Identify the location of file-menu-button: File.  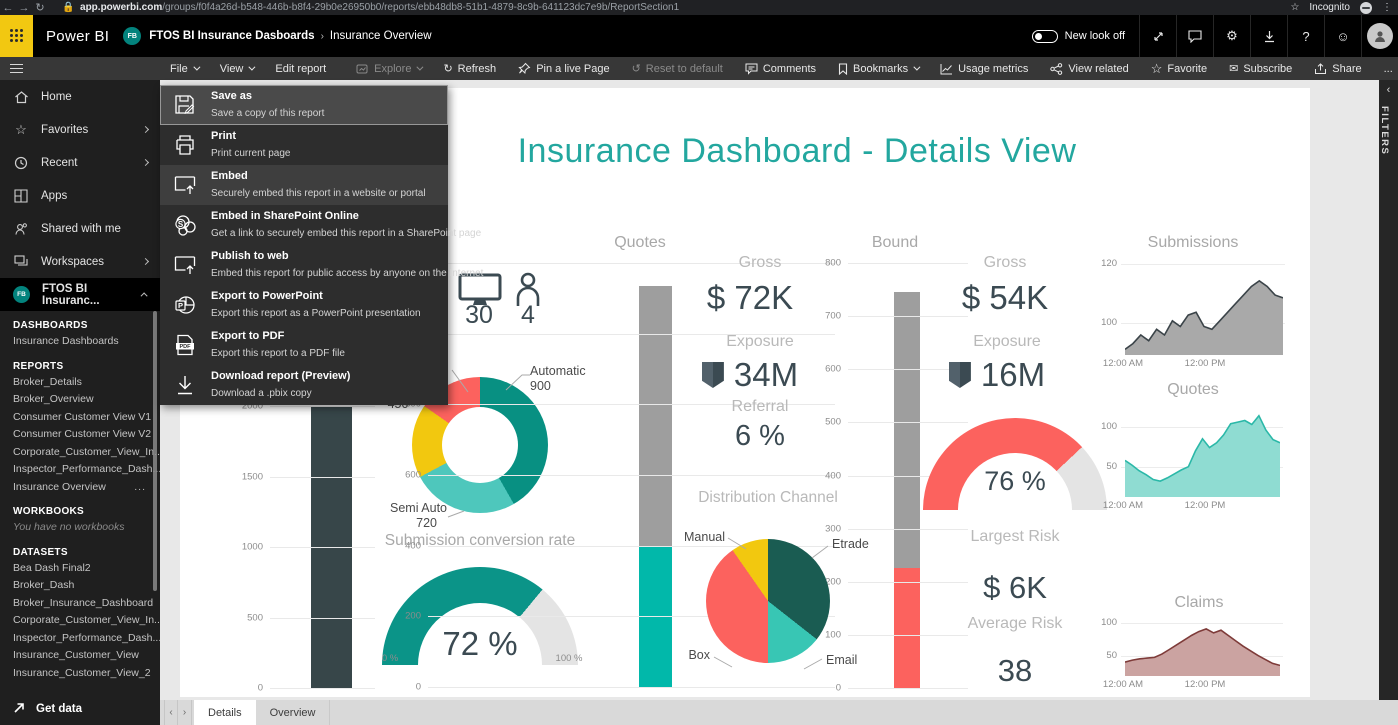
(184, 68).